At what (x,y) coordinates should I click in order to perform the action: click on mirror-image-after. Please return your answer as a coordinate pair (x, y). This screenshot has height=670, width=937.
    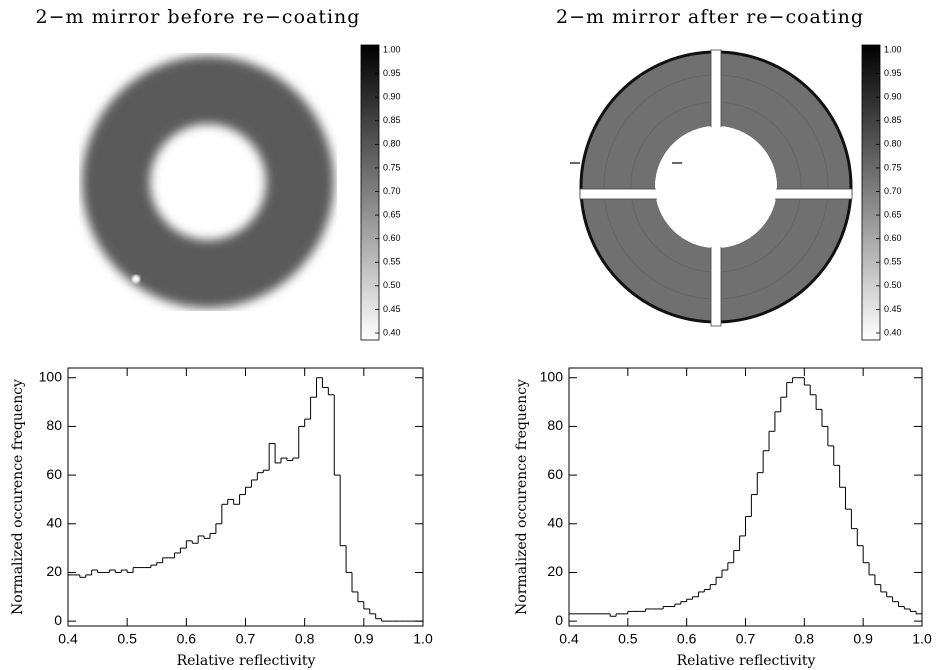
    Looking at the image, I should click on (711, 188).